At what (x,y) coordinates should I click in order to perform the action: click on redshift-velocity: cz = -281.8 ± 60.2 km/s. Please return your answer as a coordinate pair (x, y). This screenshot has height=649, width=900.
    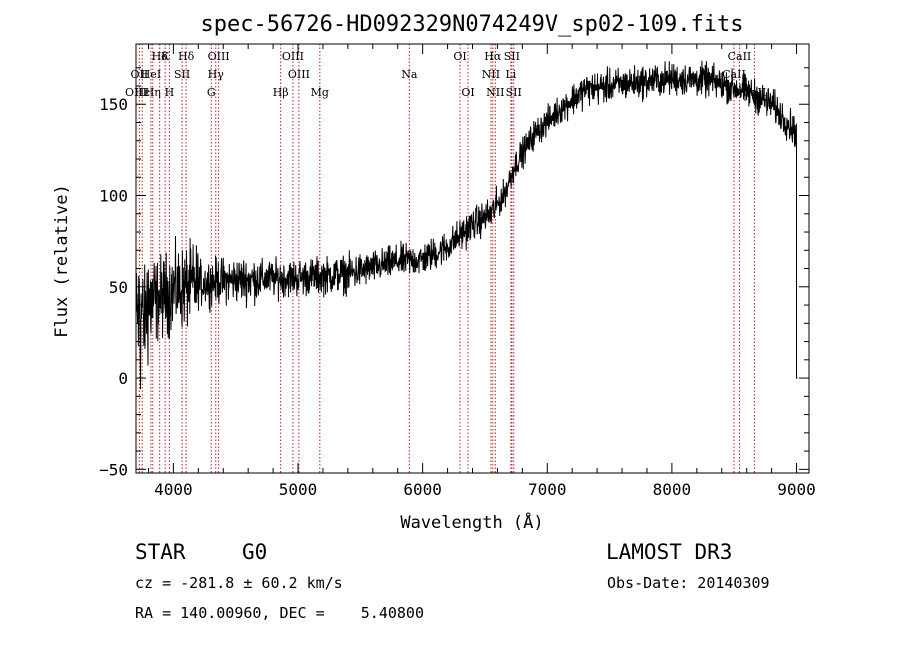
    Looking at the image, I should click on (239, 583).